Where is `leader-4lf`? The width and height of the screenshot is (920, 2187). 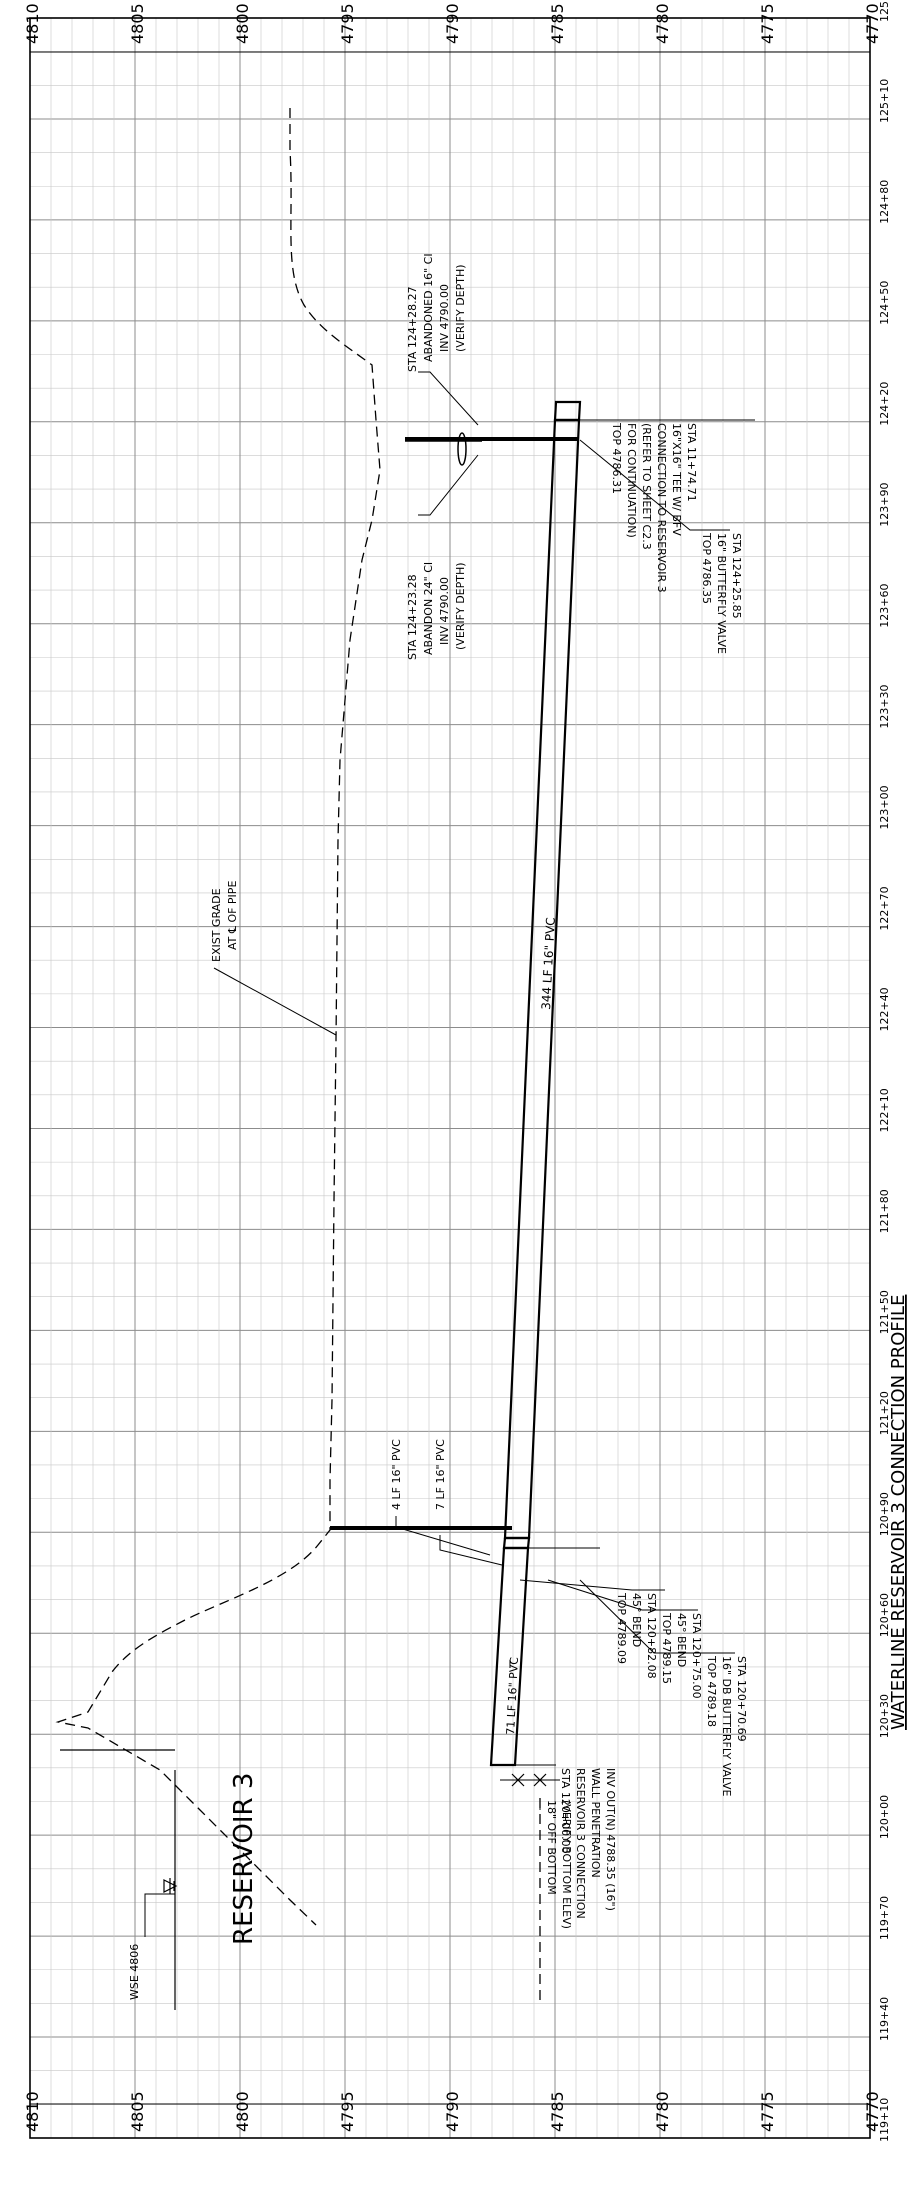 leader-4lf is located at coordinates (443, 1536).